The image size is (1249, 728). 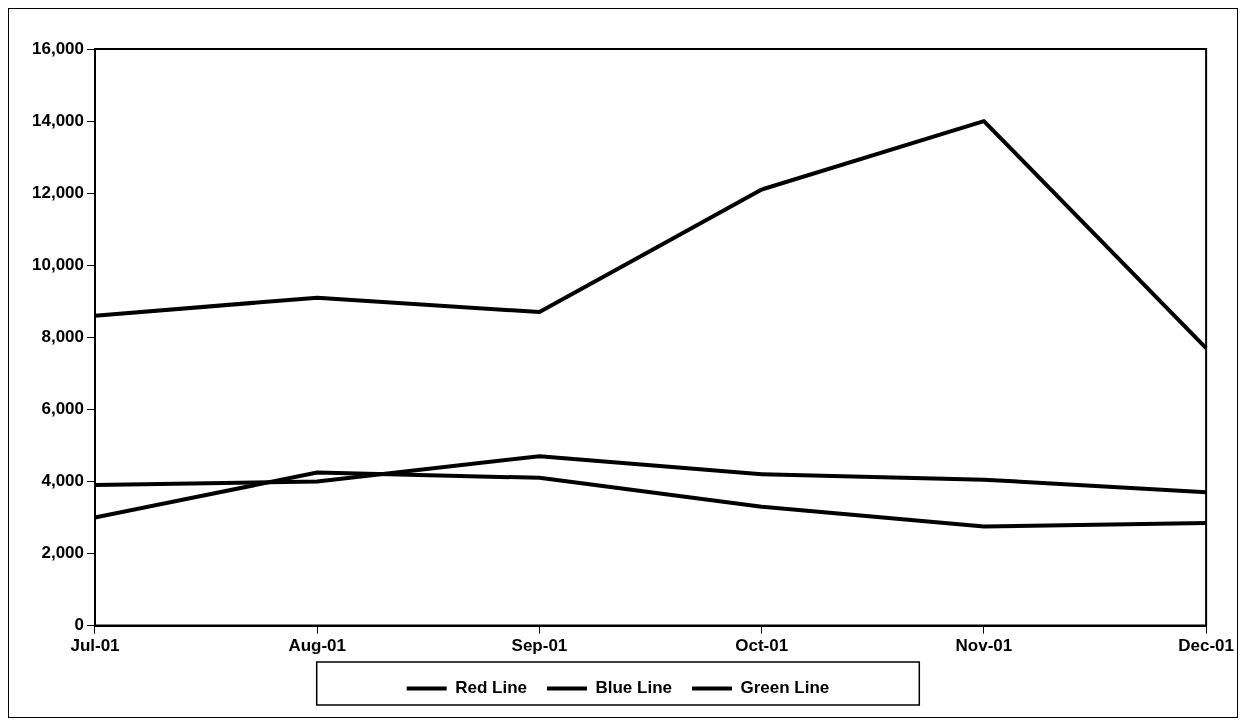 What do you see at coordinates (58, 120) in the screenshot?
I see `y-tick-label: 14,000` at bounding box center [58, 120].